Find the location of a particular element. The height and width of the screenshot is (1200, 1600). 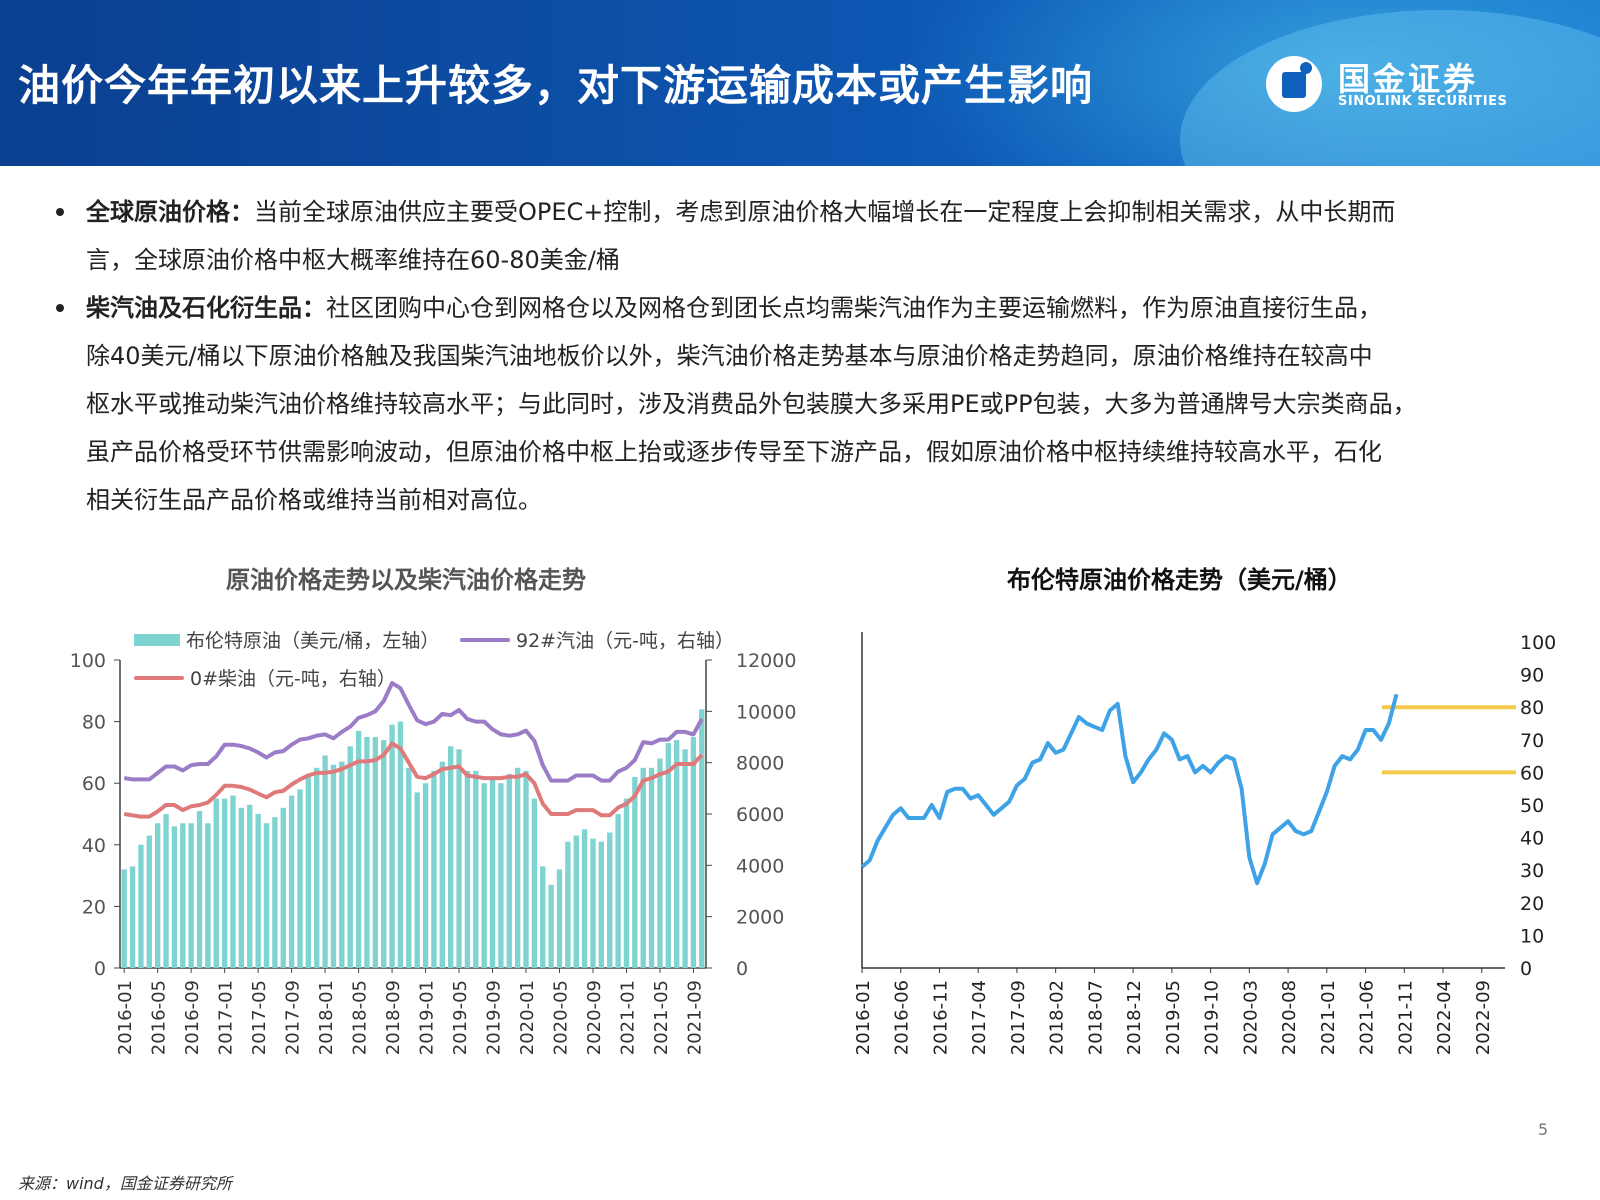

y-left-tick-label: 60 is located at coordinates (94, 784).